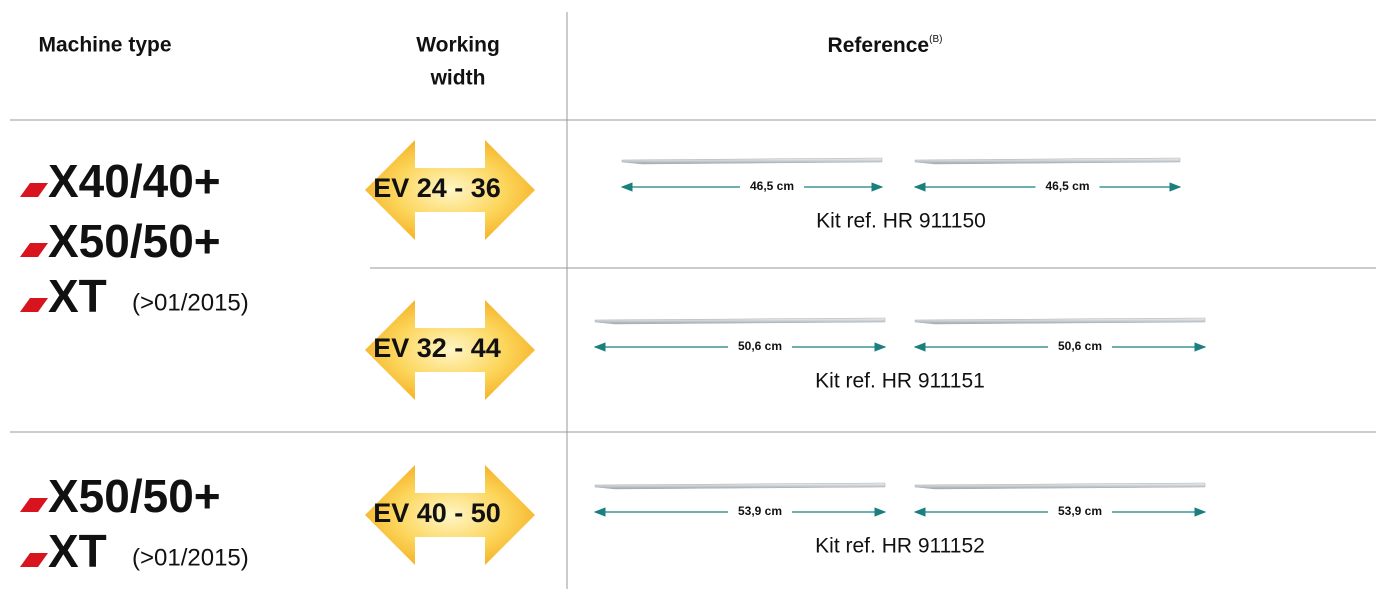 The width and height of the screenshot is (1376, 589). I want to click on header-reference: Reference(B), so click(885, 45).